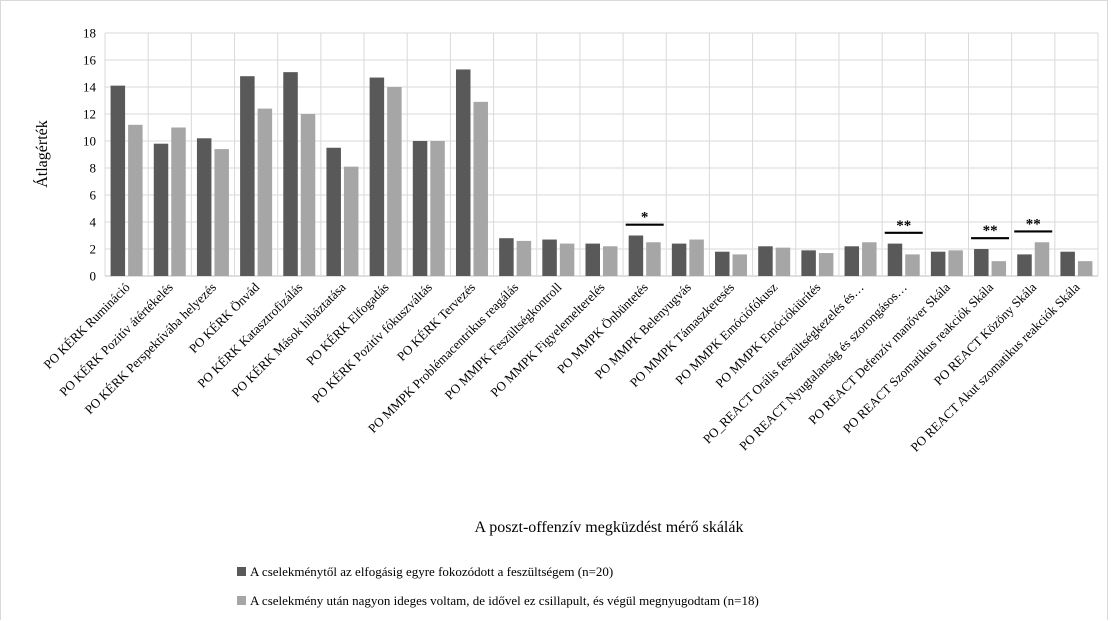 This screenshot has height=621, width=1111. What do you see at coordinates (839, 225) in the screenshot?
I see `significance-annotations: *** ** **` at bounding box center [839, 225].